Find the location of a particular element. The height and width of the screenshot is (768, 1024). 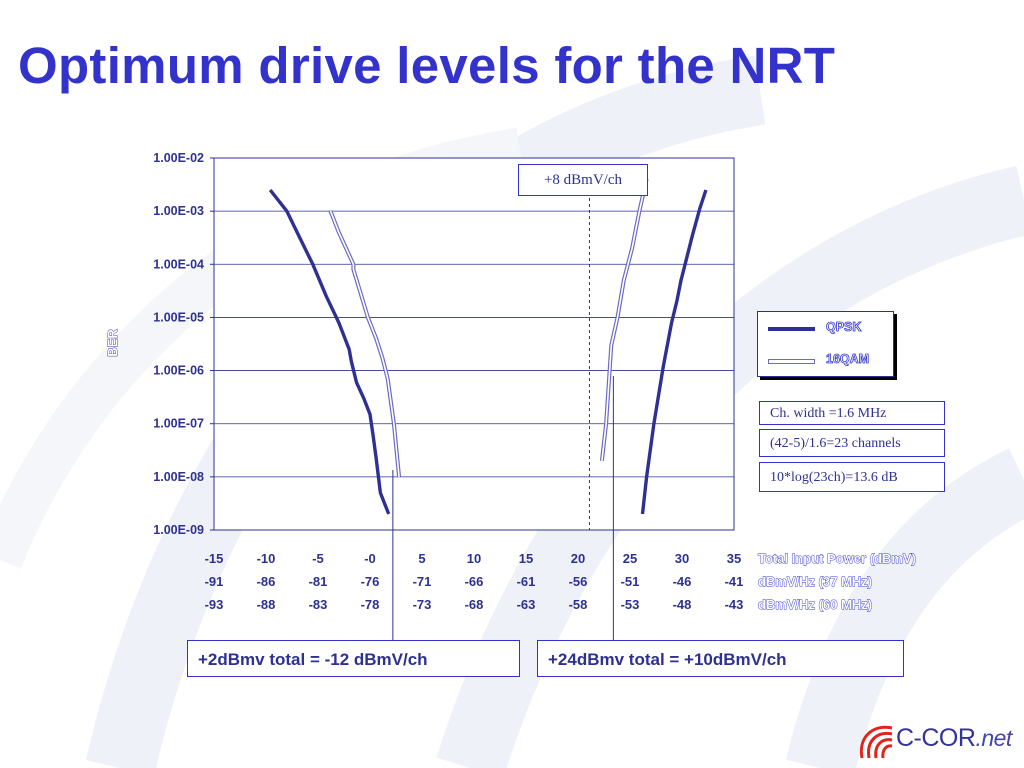

x-tick-label: -53 is located at coordinates (630, 604).